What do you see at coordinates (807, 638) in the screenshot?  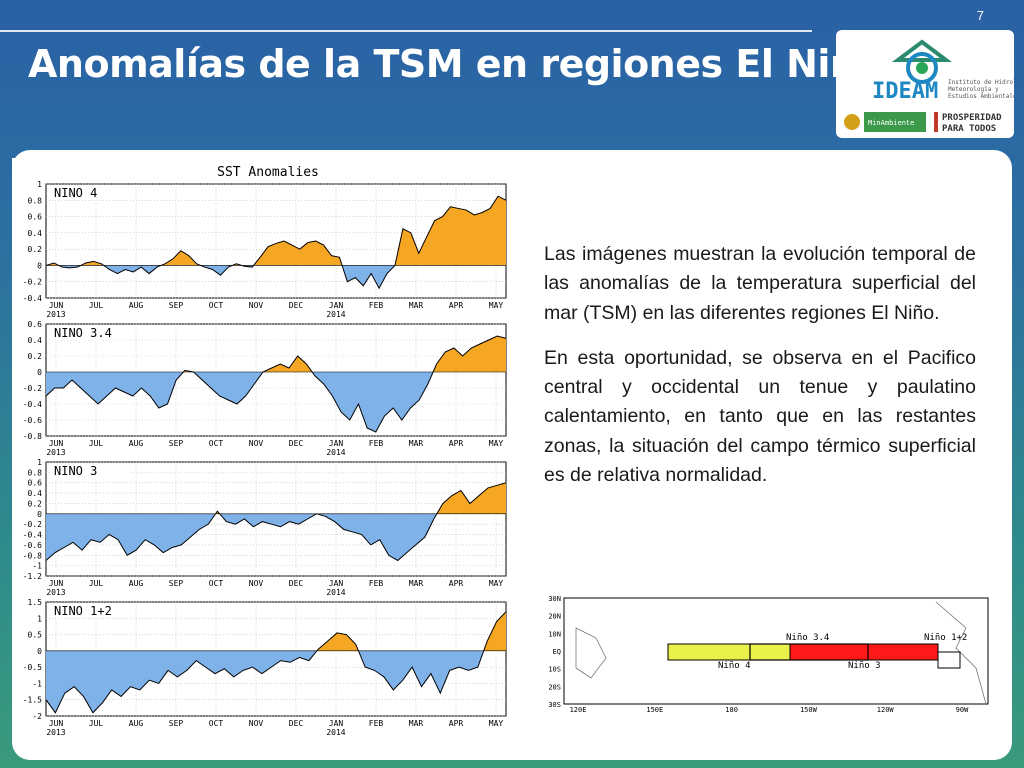 I see `nino34-label: Niño 3.4` at bounding box center [807, 638].